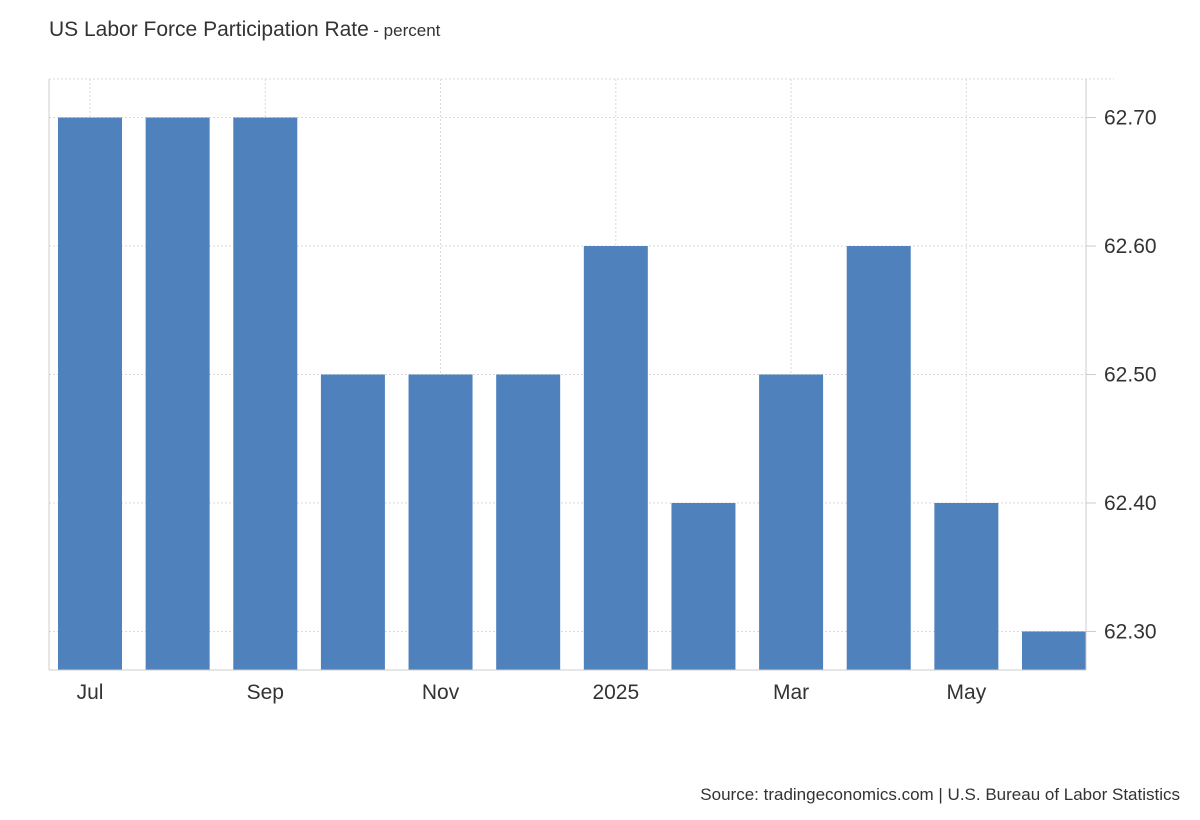  Describe the element at coordinates (407, 30) in the screenshot. I see `chart-subtitle: - percent` at that location.